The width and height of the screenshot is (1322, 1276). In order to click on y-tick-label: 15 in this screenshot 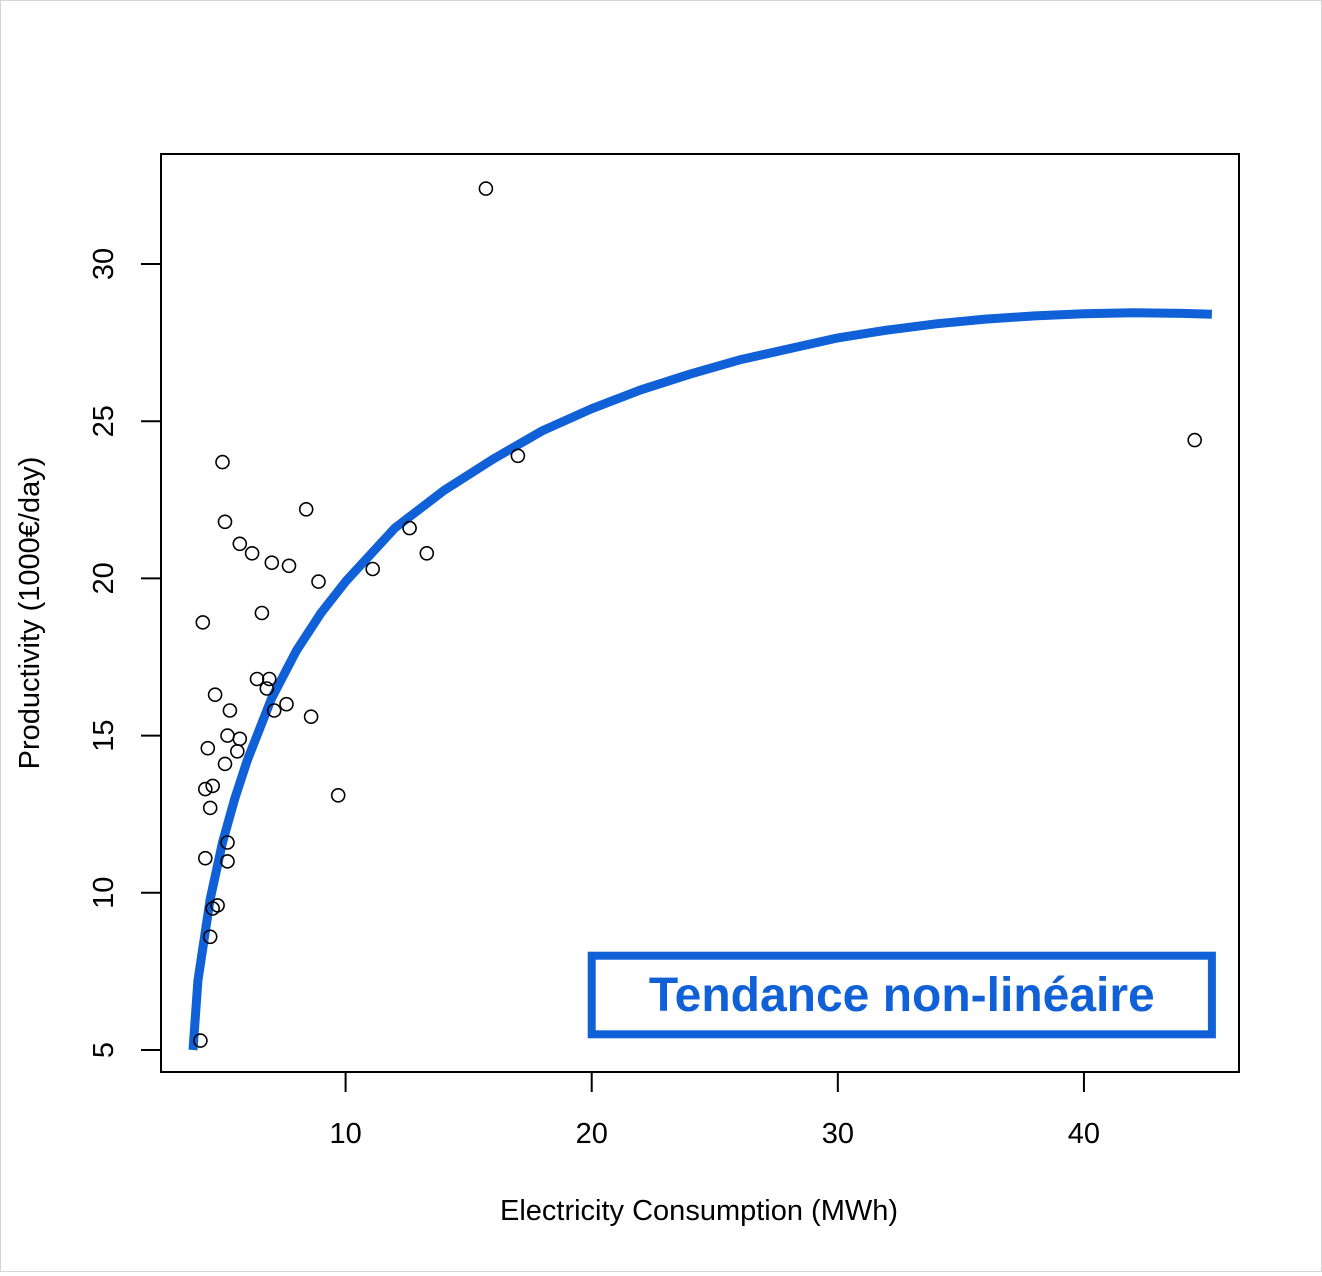, I will do `click(104, 735)`.